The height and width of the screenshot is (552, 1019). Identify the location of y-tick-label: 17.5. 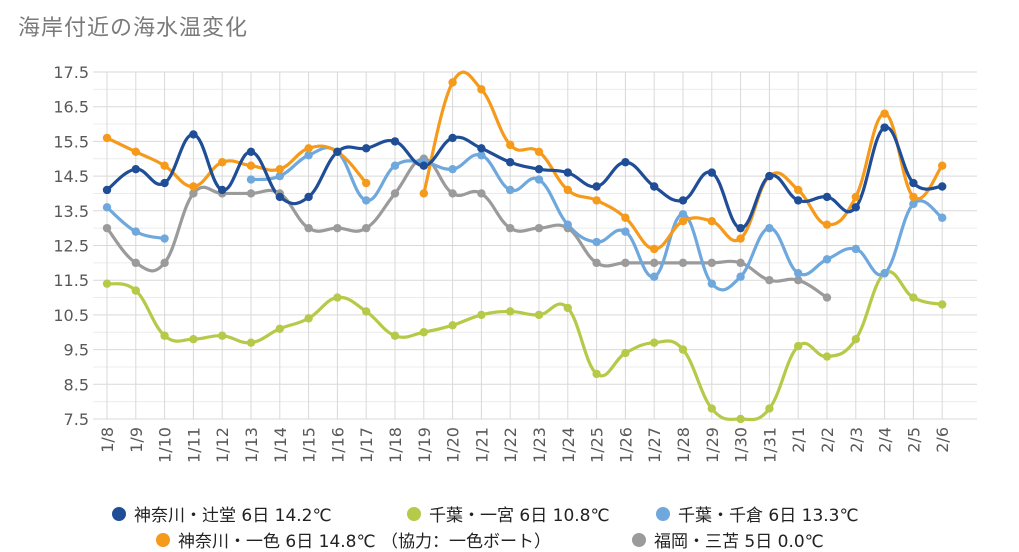
(71, 72).